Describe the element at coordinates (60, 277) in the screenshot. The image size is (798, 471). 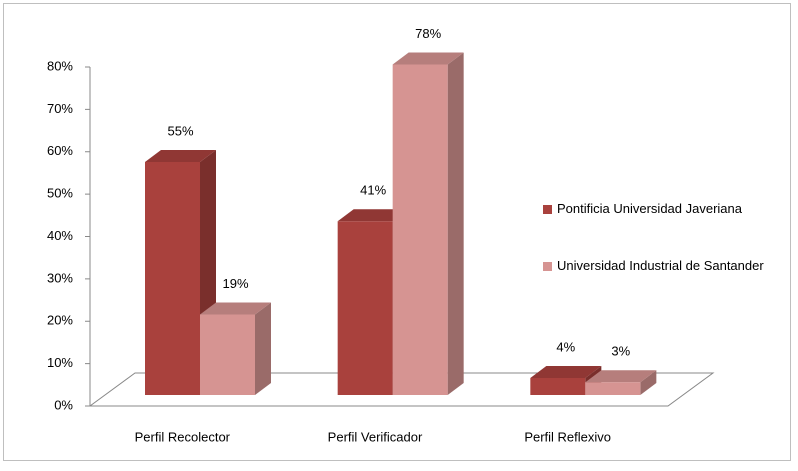
I see `y-tick-label: 30%` at that location.